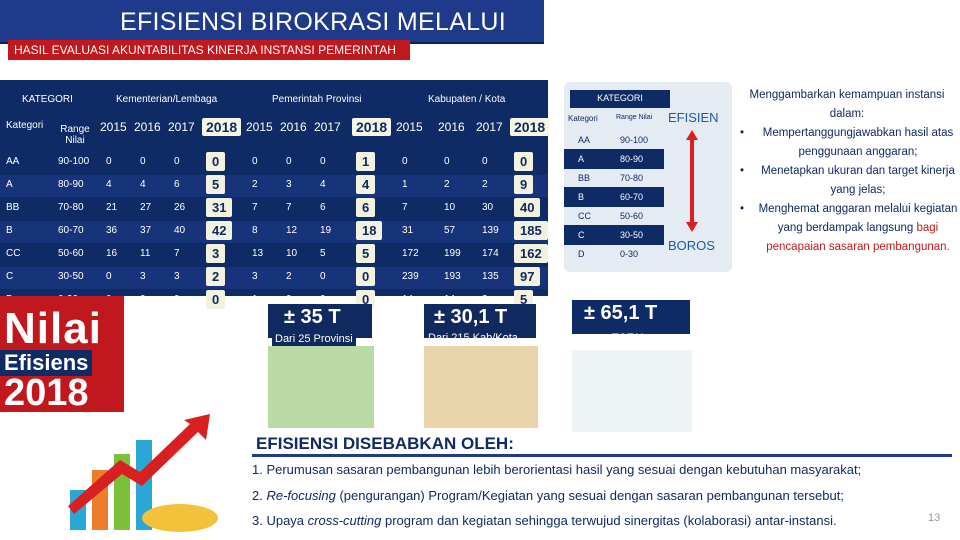  Describe the element at coordinates (693, 117) in the screenshot. I see `efisien-label: EFISIEN` at that location.